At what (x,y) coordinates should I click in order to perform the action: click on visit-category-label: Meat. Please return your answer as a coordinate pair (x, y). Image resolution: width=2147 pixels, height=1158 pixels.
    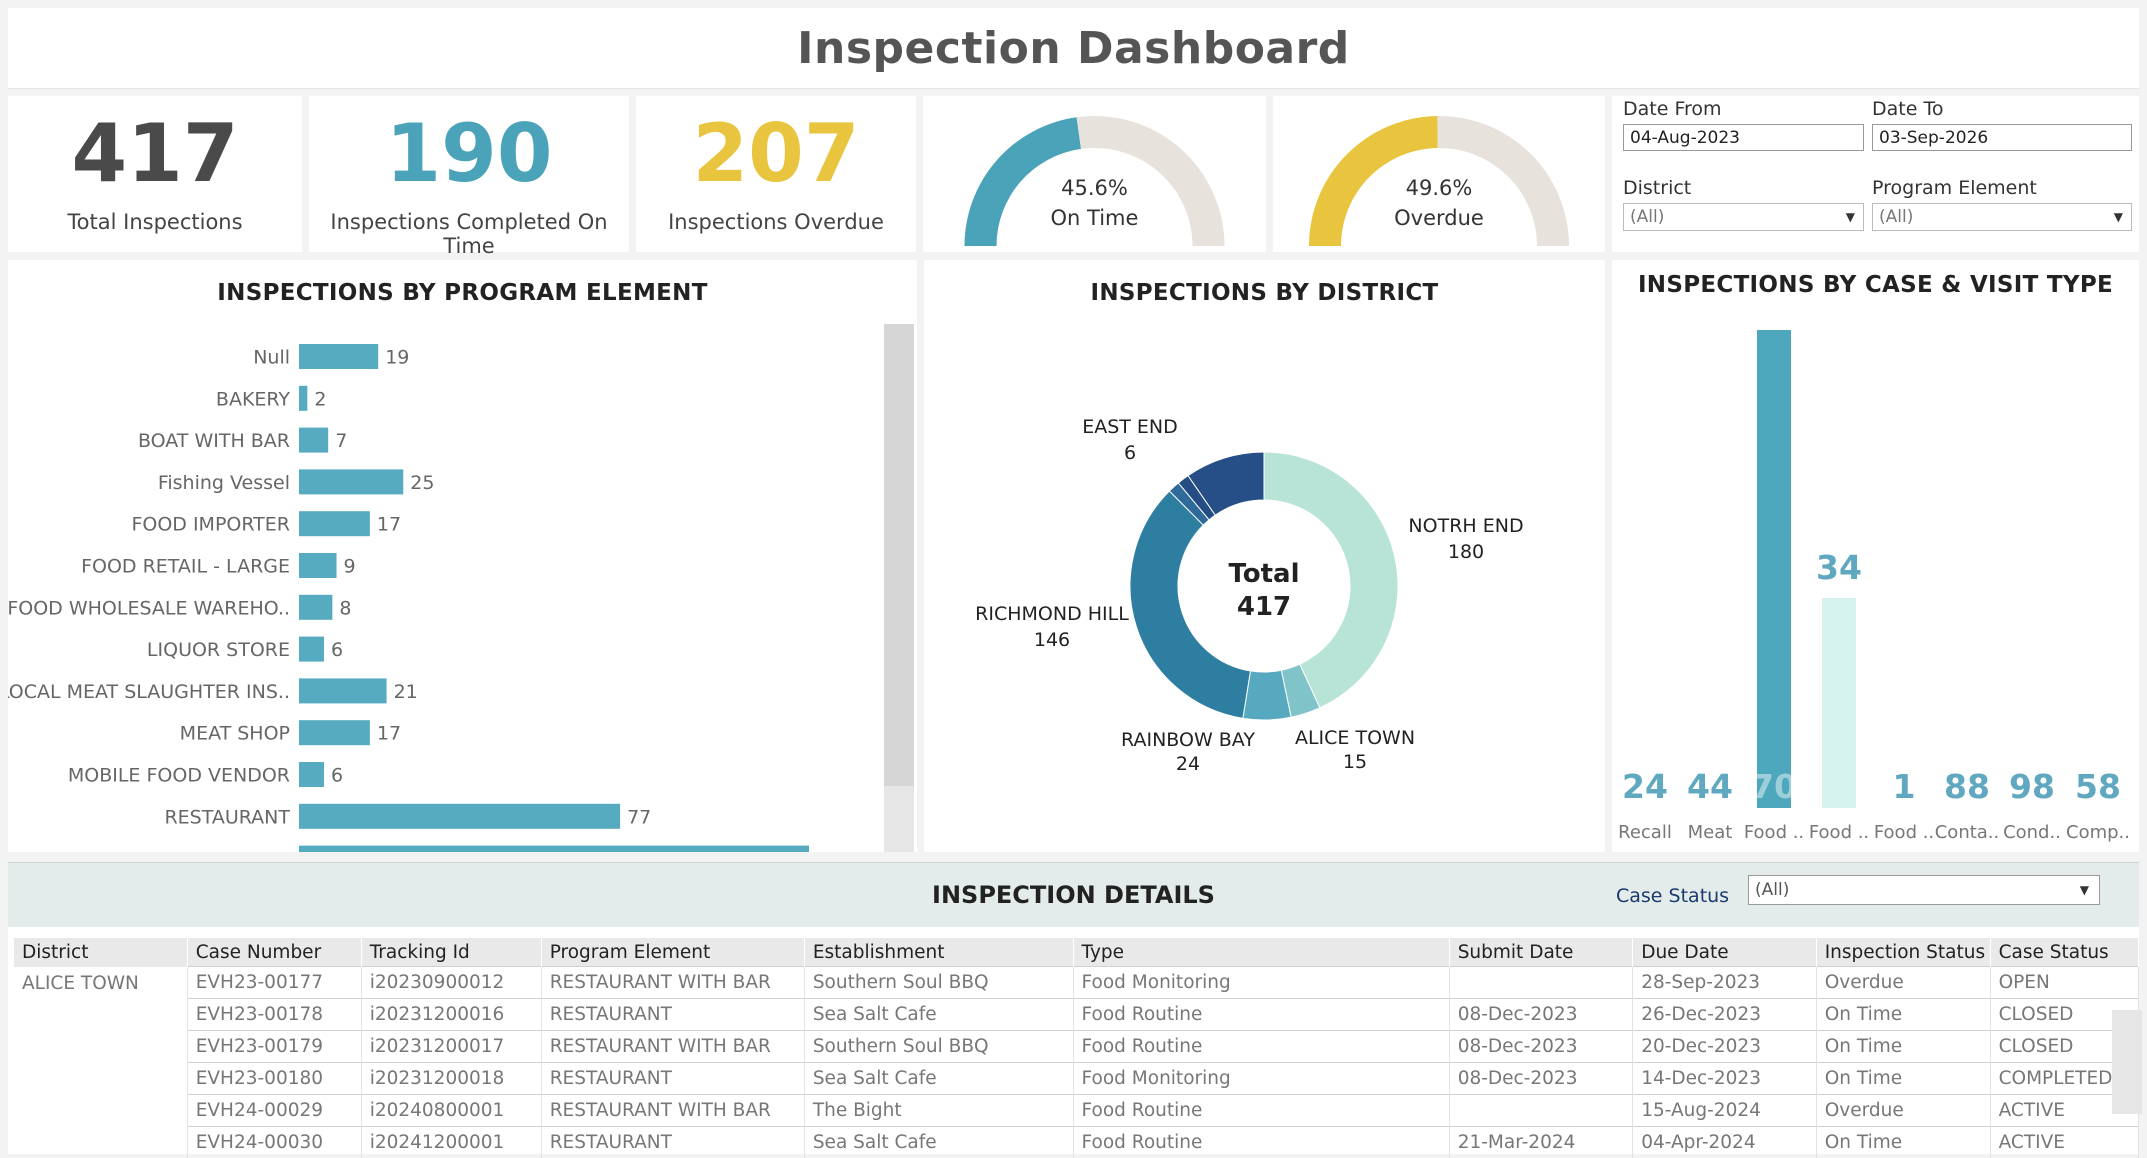
    Looking at the image, I should click on (1710, 832).